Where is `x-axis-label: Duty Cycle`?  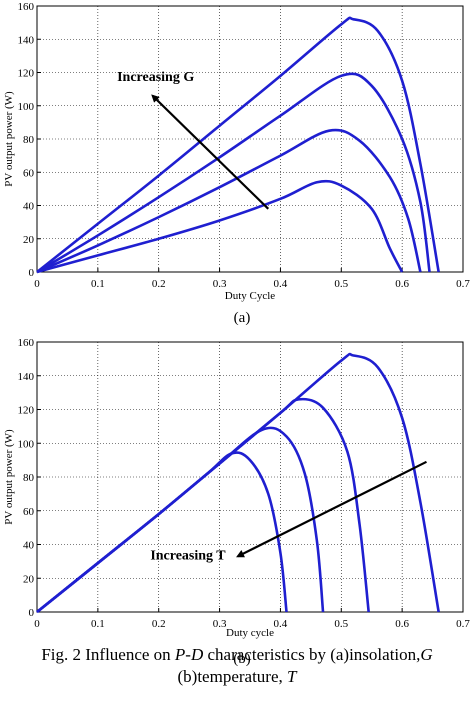
x-axis-label: Duty Cycle is located at coordinates (250, 296).